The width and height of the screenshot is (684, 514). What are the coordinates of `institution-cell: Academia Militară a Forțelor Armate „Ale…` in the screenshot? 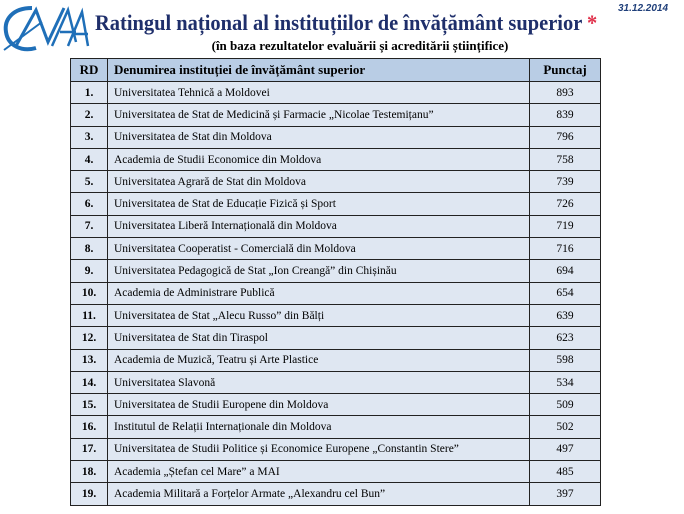 It's located at (318, 494).